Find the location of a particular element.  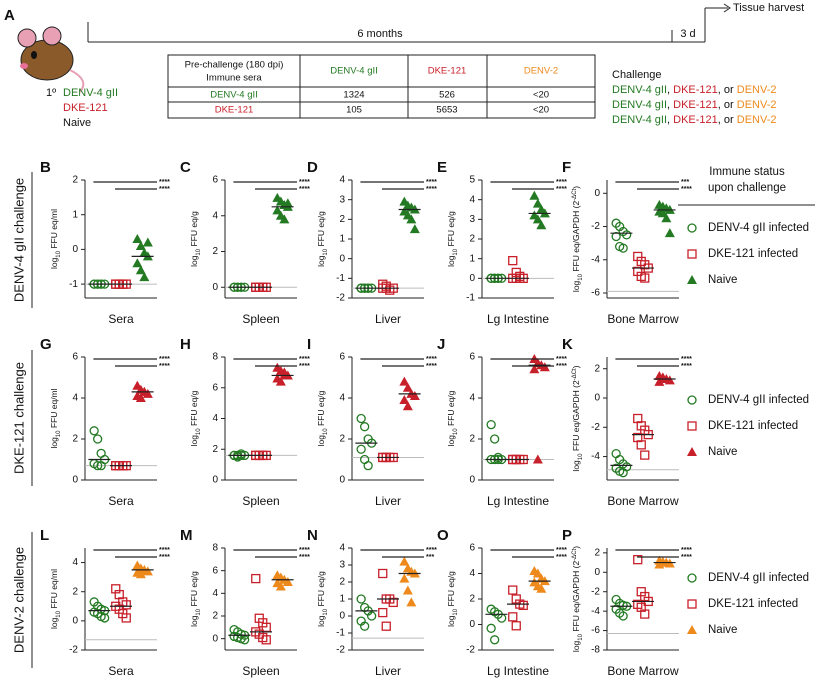

table-cell: DENV-4 gII is located at coordinates (234, 95).